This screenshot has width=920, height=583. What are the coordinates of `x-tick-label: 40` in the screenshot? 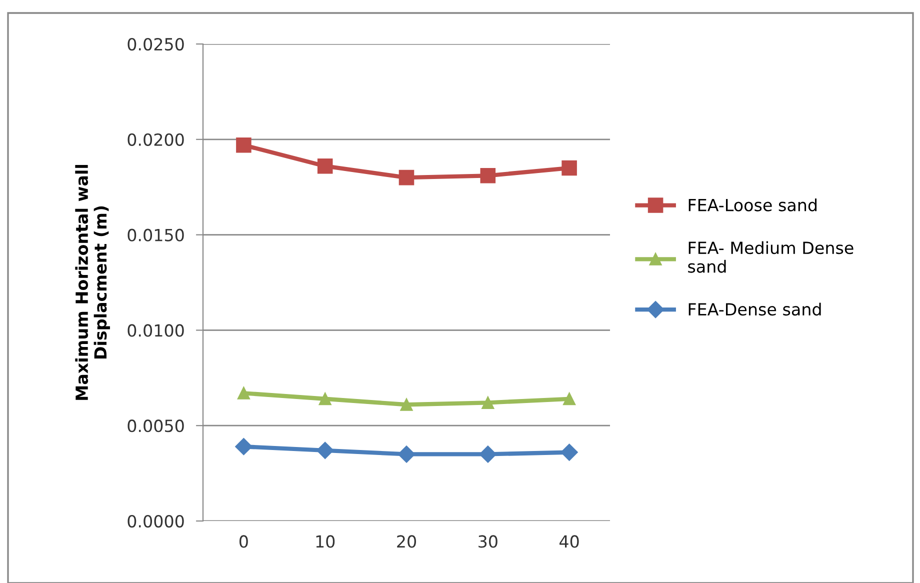 It's located at (569, 541).